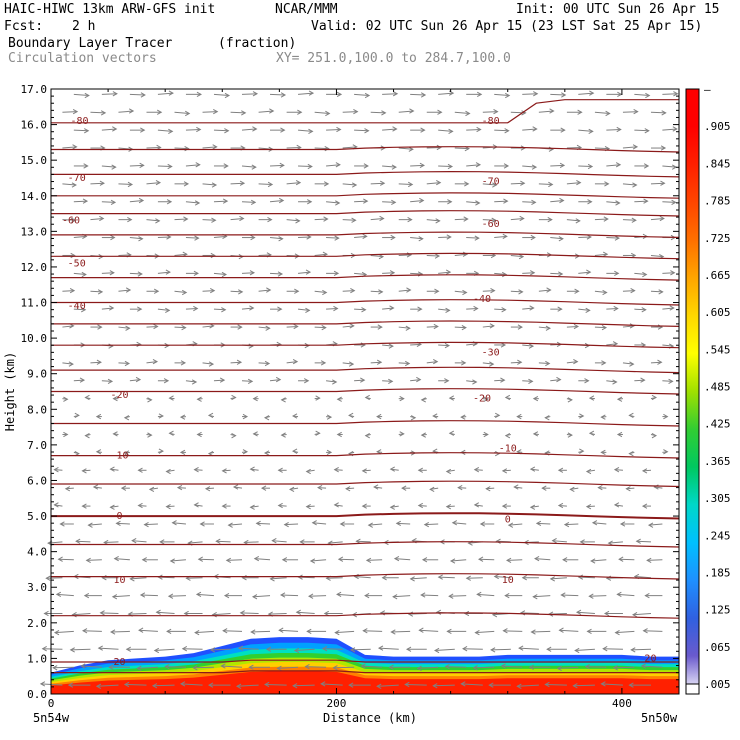 The image size is (740, 740). What do you see at coordinates (77, 263) in the screenshot?
I see `isotherm-label: -50` at bounding box center [77, 263].